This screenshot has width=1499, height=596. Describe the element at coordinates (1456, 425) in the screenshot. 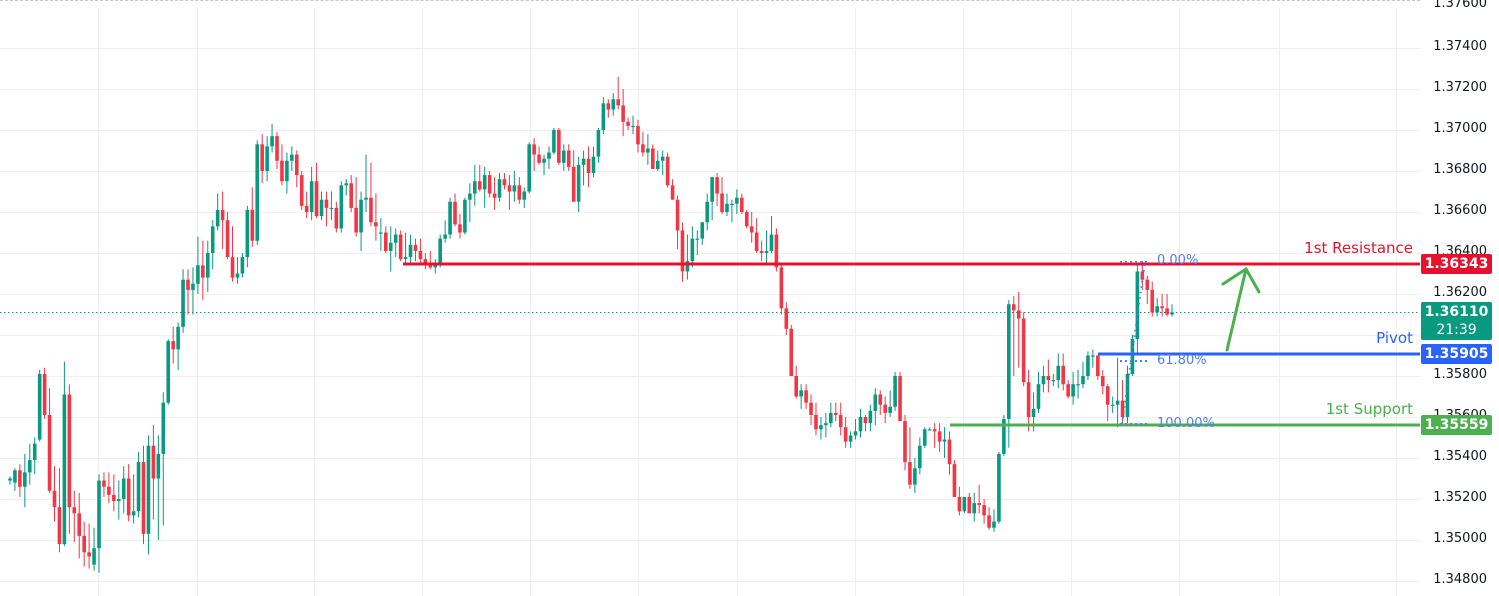

I see `support-price-tag: 1.35559` at that location.